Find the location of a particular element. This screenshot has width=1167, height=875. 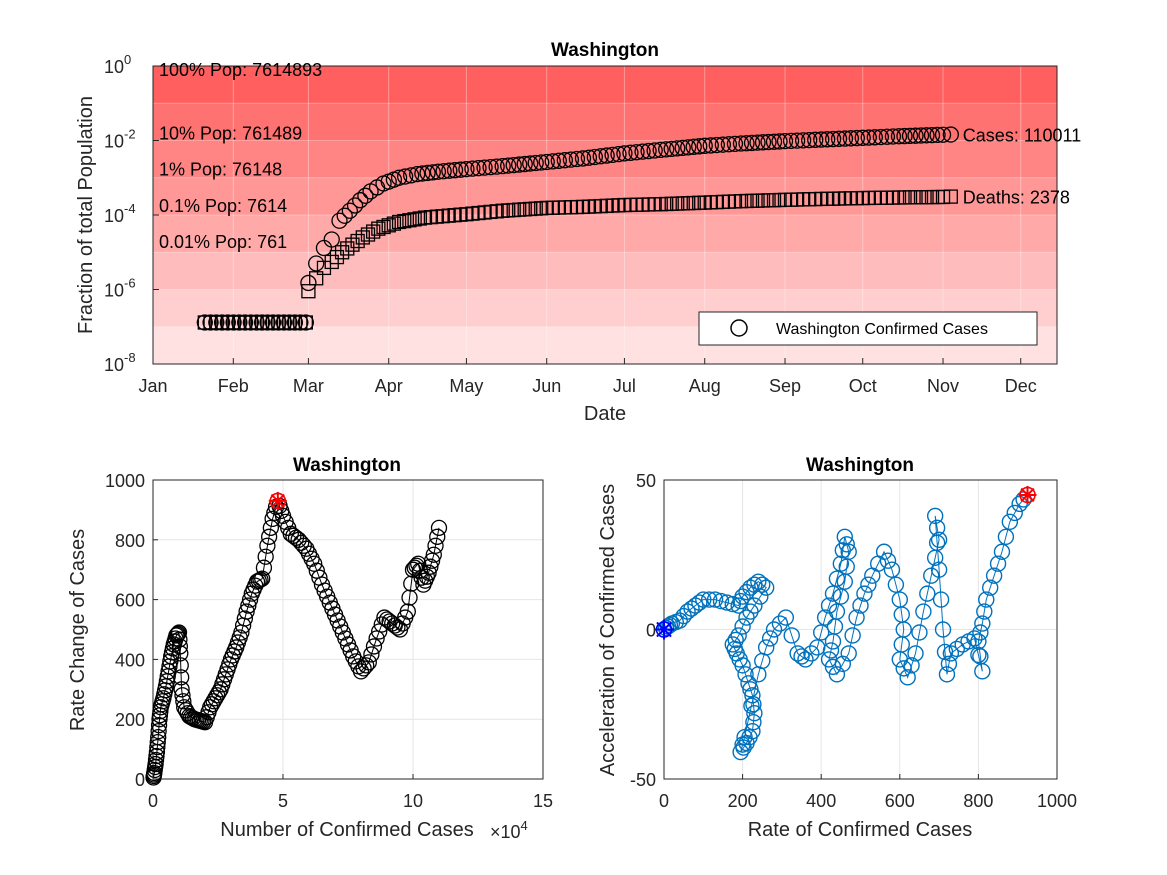

x-tick-label: Mar is located at coordinates (308, 386).